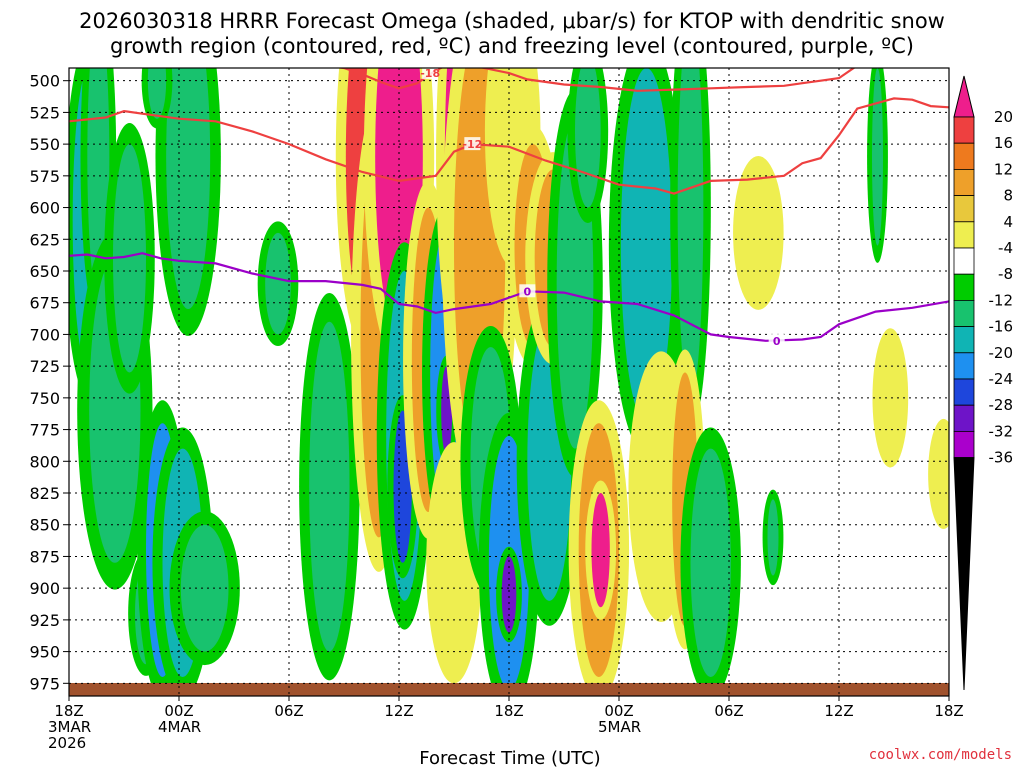  I want to click on colorbar-label: -16, so click(1001, 327).